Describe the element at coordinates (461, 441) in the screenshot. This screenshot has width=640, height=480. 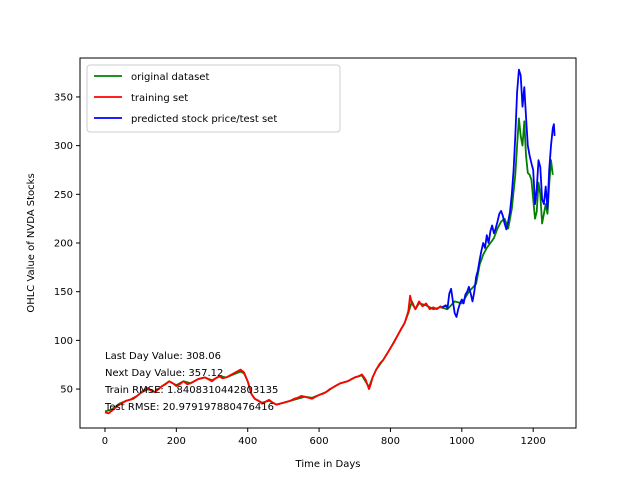
I see `x-tick-label: 1000` at that location.